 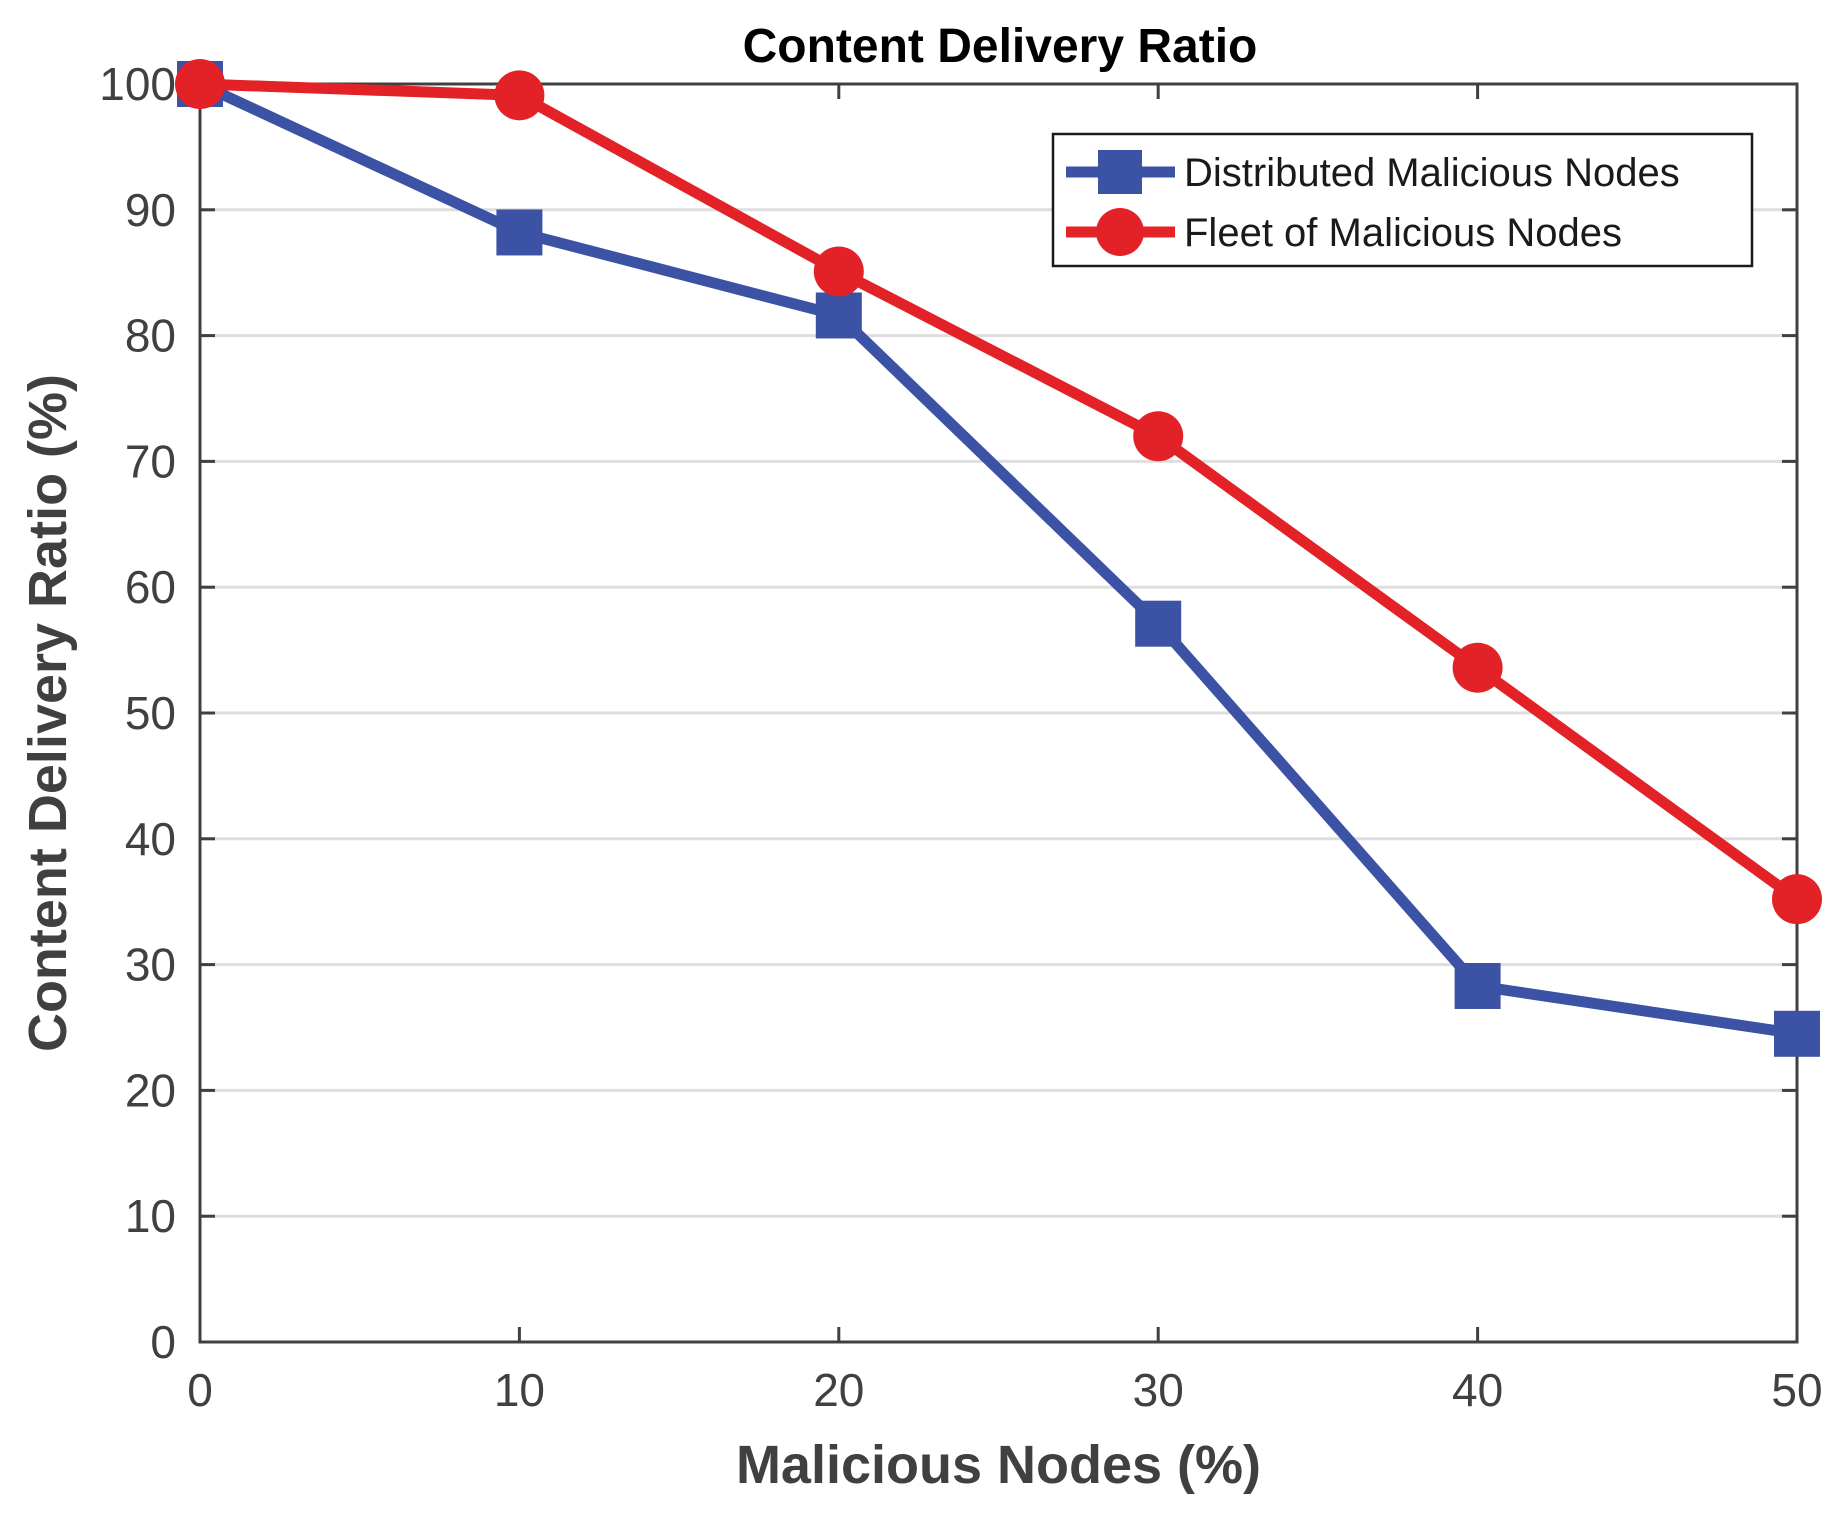 What do you see at coordinates (150, 839) in the screenshot?
I see `y-tick-label: 40` at bounding box center [150, 839].